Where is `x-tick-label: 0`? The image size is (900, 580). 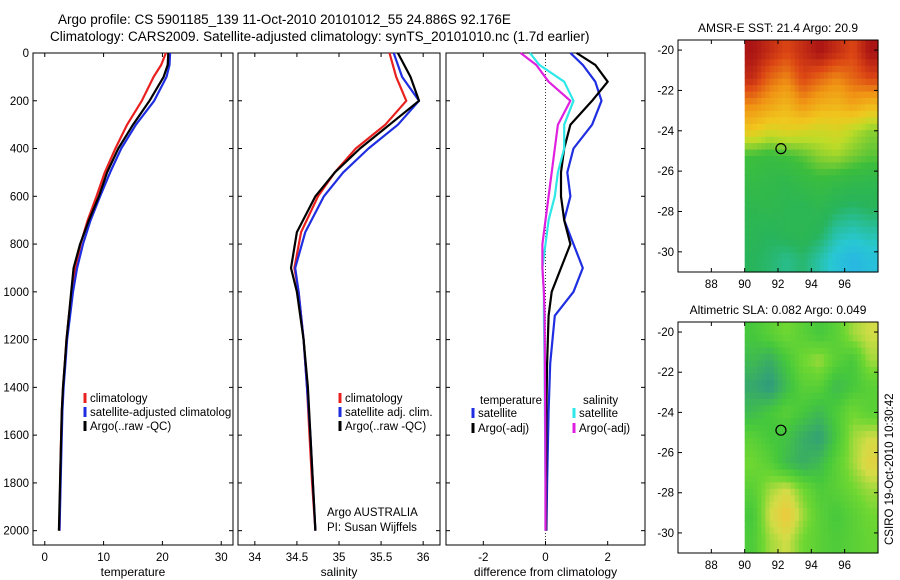 x-tick-label: 0 is located at coordinates (545, 558).